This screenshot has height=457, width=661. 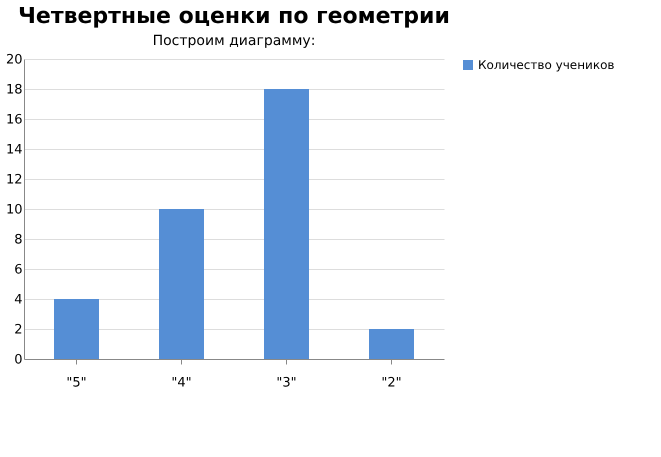 What do you see at coordinates (18, 300) in the screenshot?
I see `y-tick-label: 4` at bounding box center [18, 300].